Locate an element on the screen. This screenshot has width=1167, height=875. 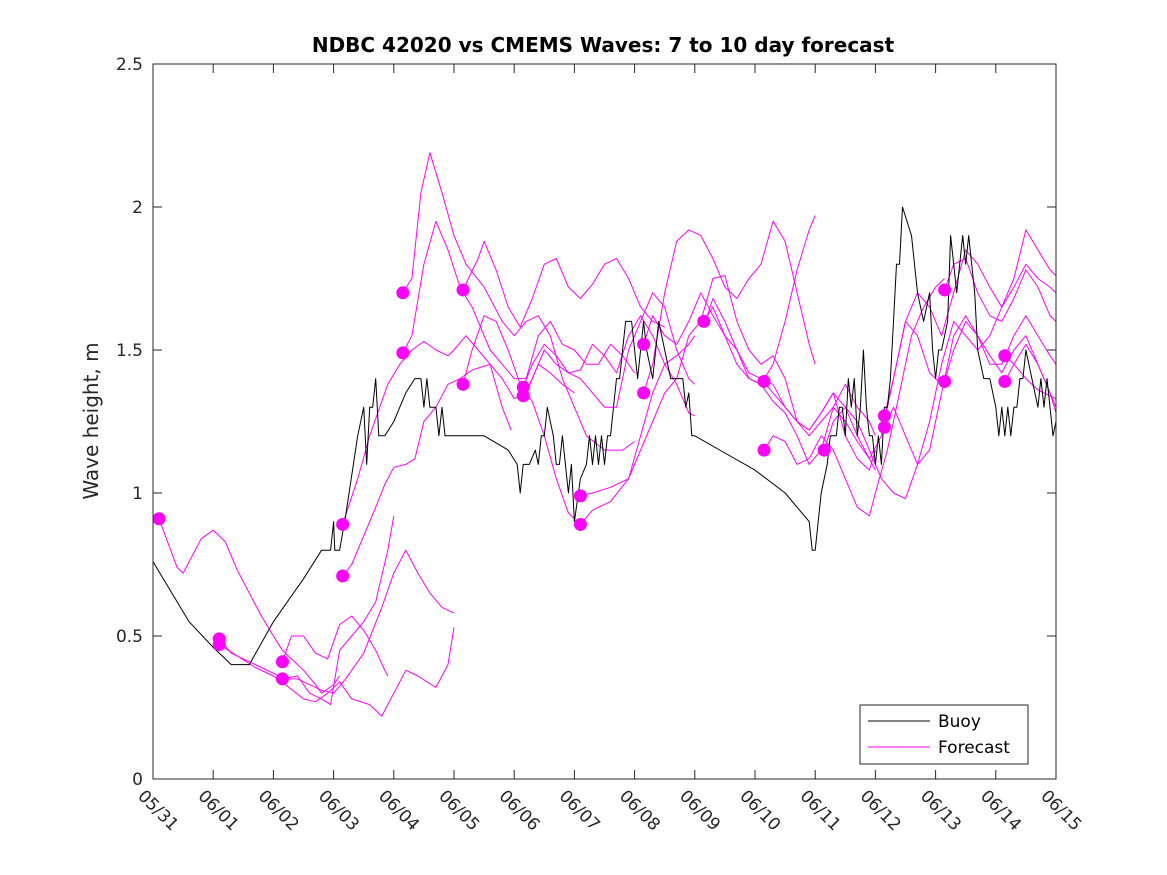
legend-label-forecast: Forecast is located at coordinates (974, 748).